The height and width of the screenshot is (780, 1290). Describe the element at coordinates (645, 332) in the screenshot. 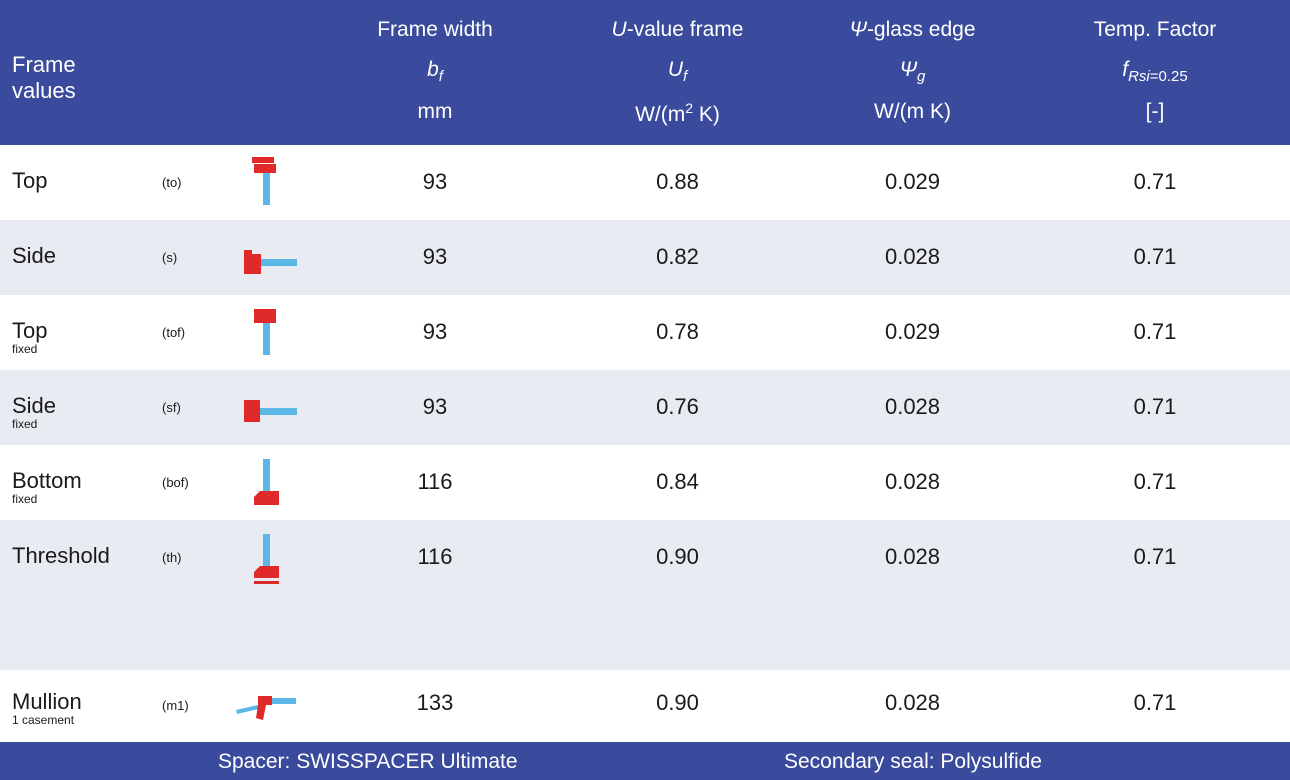

I see `table-row: Top fixed (tof) 93 0.78 0.029 0.71` at that location.